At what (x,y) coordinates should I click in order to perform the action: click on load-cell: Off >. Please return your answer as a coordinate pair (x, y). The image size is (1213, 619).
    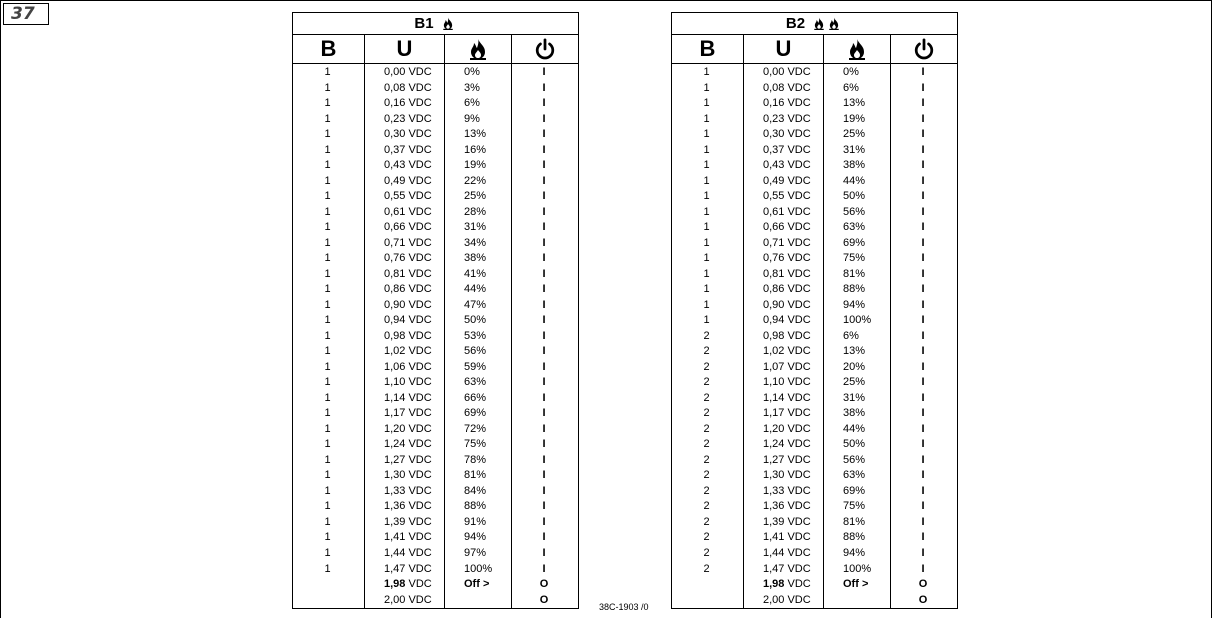
    Looking at the image, I should click on (477, 584).